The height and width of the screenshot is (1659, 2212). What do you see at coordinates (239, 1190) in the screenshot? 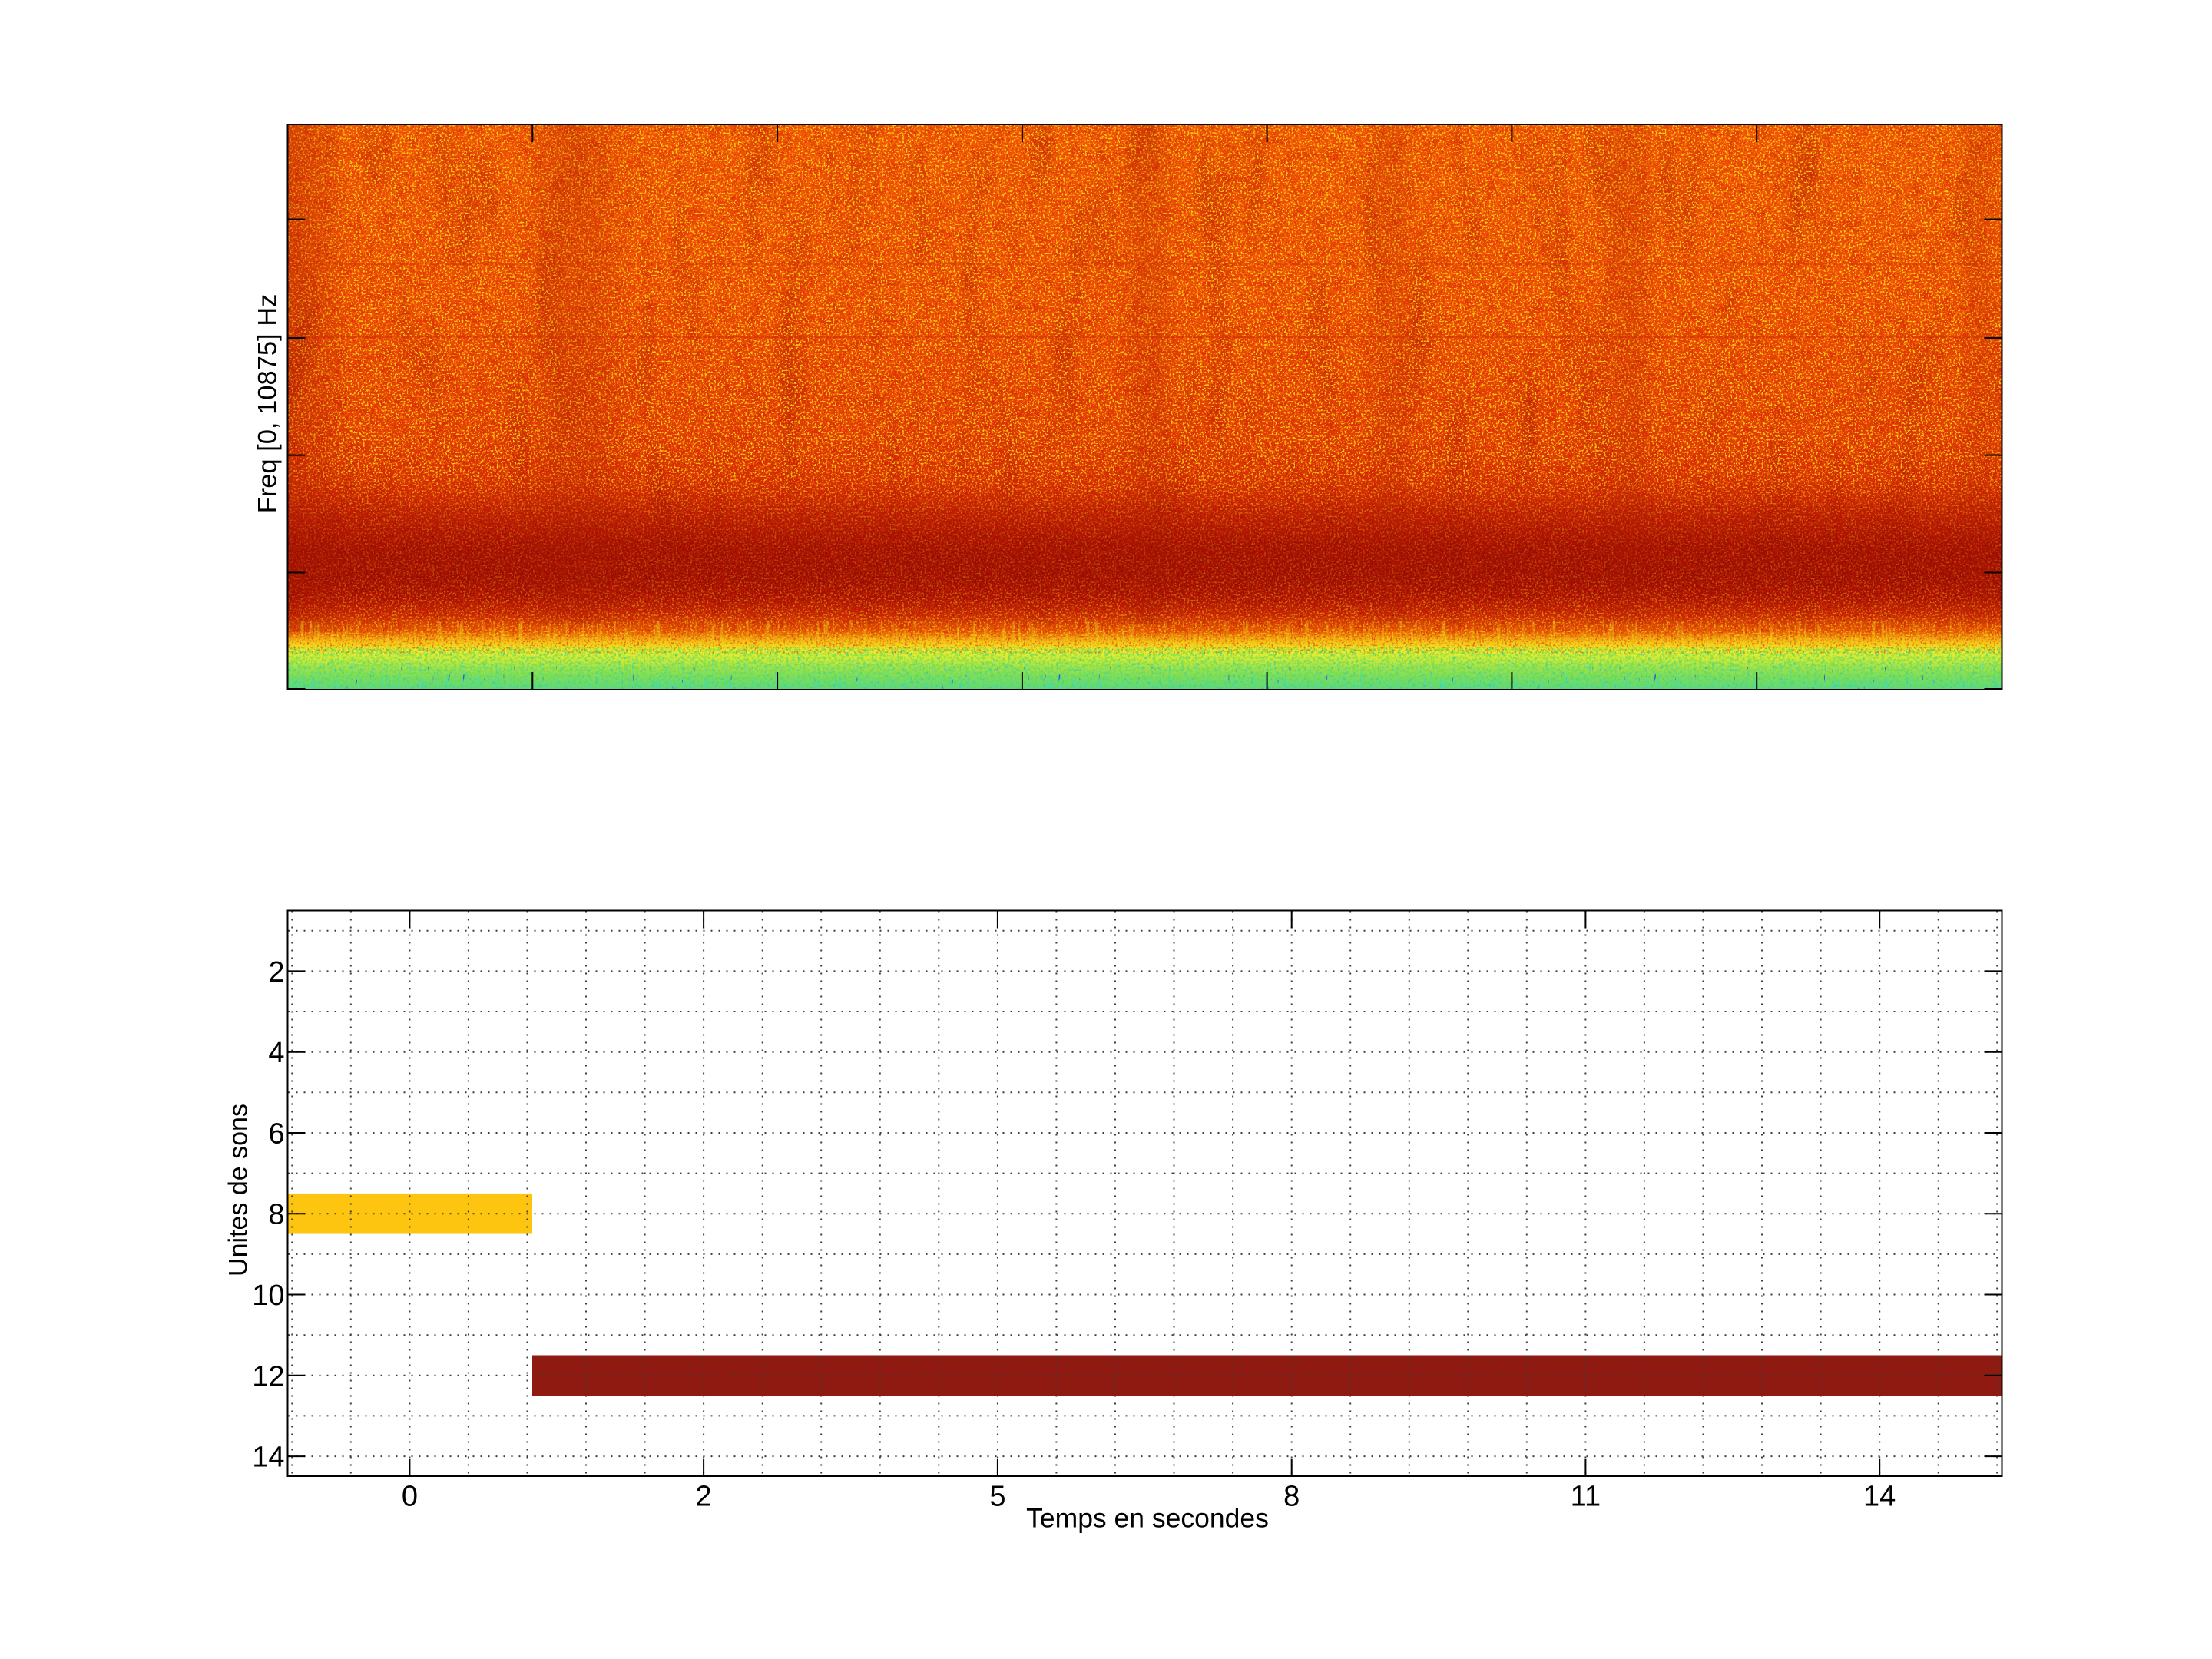
I see `svg-text: Unites de sons` at bounding box center [239, 1190].